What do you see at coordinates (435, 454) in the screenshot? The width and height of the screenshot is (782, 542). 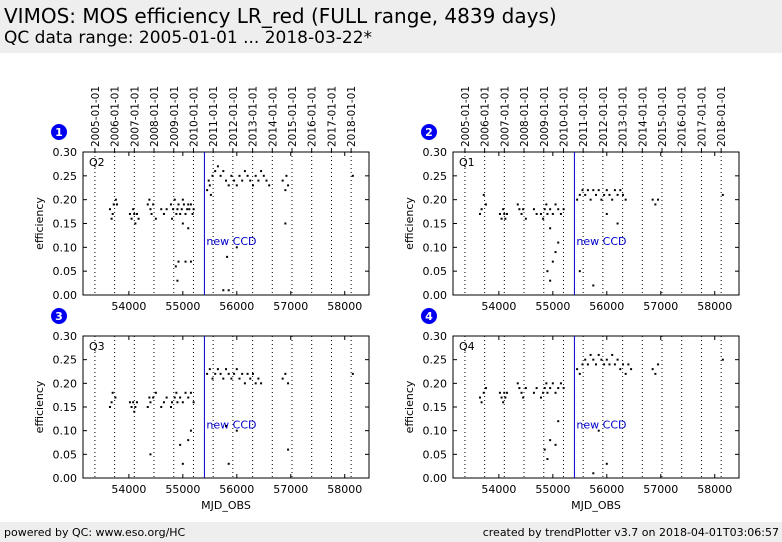 I see `y-tick-label: 0.05` at bounding box center [435, 454].